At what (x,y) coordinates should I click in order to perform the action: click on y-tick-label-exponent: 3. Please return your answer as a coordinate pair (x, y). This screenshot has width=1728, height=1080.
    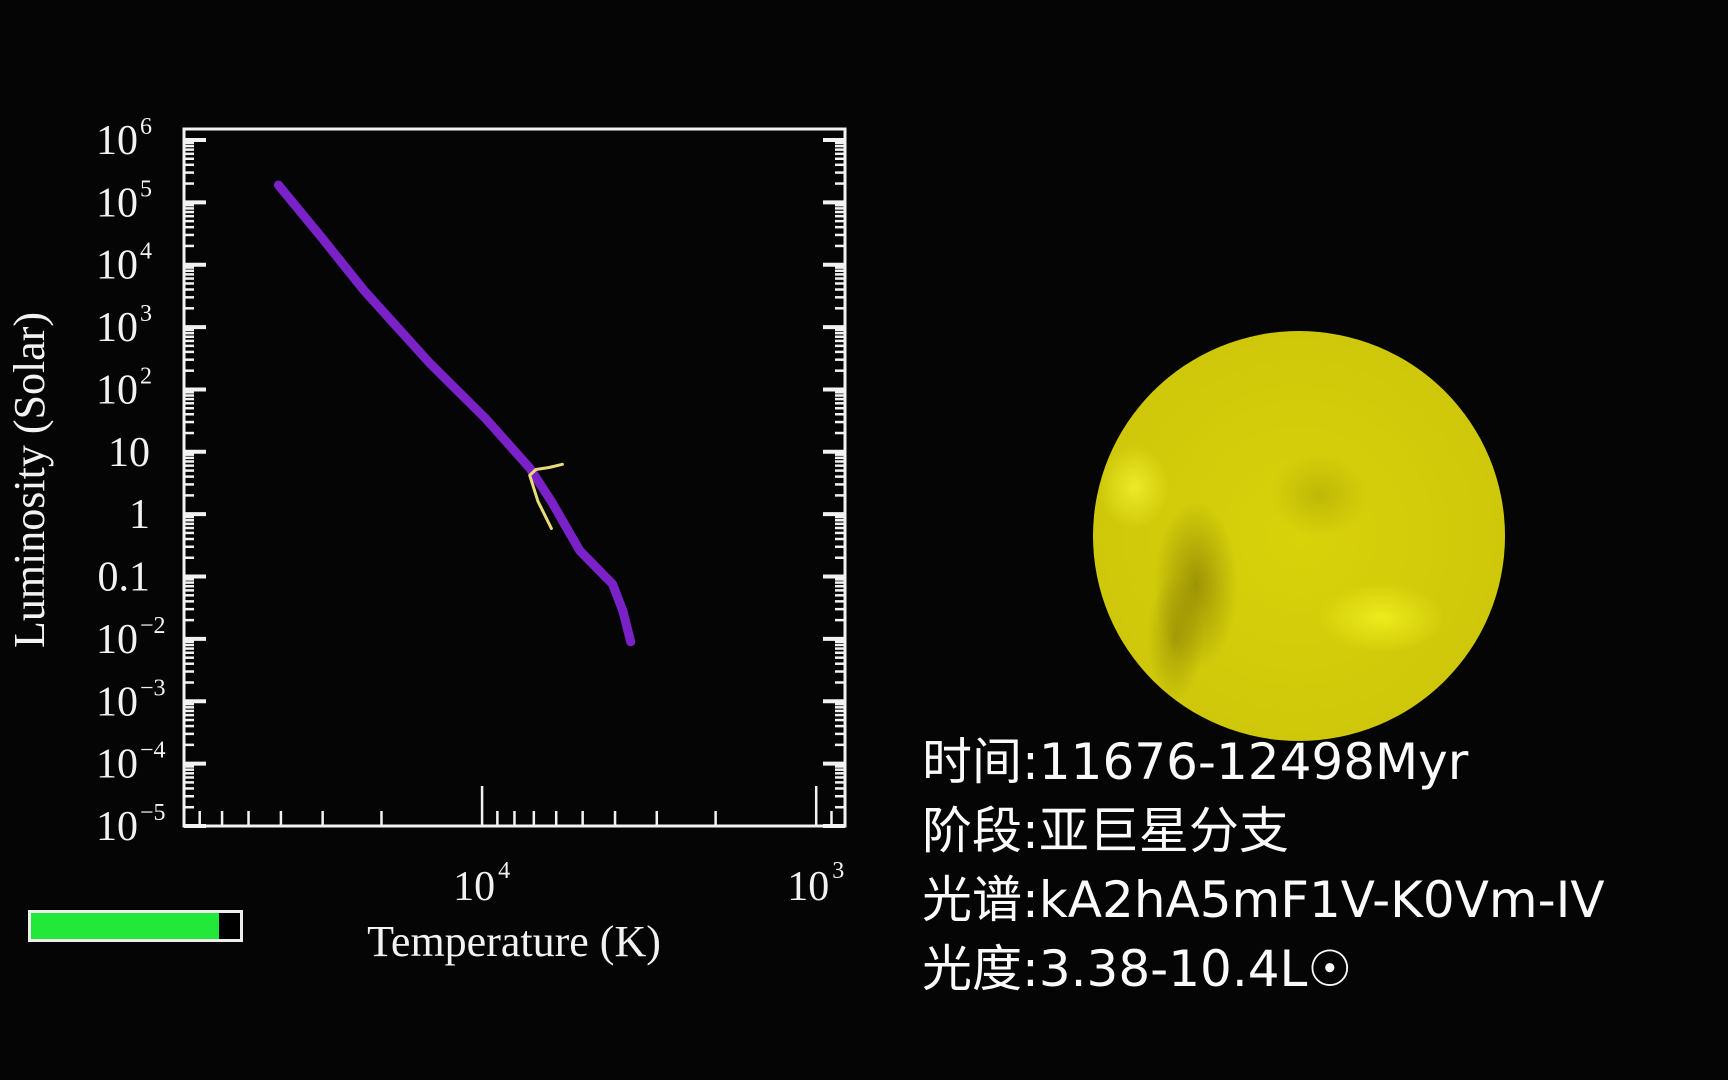
    Looking at the image, I should click on (146, 314).